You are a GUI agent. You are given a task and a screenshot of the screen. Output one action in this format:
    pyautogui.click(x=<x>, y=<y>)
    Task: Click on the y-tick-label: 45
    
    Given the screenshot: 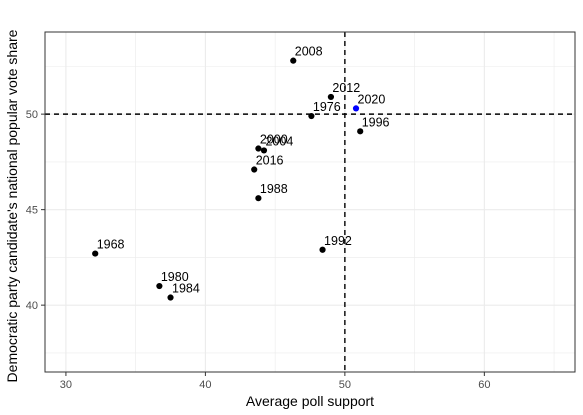 What is the action you would take?
    pyautogui.click(x=32, y=211)
    